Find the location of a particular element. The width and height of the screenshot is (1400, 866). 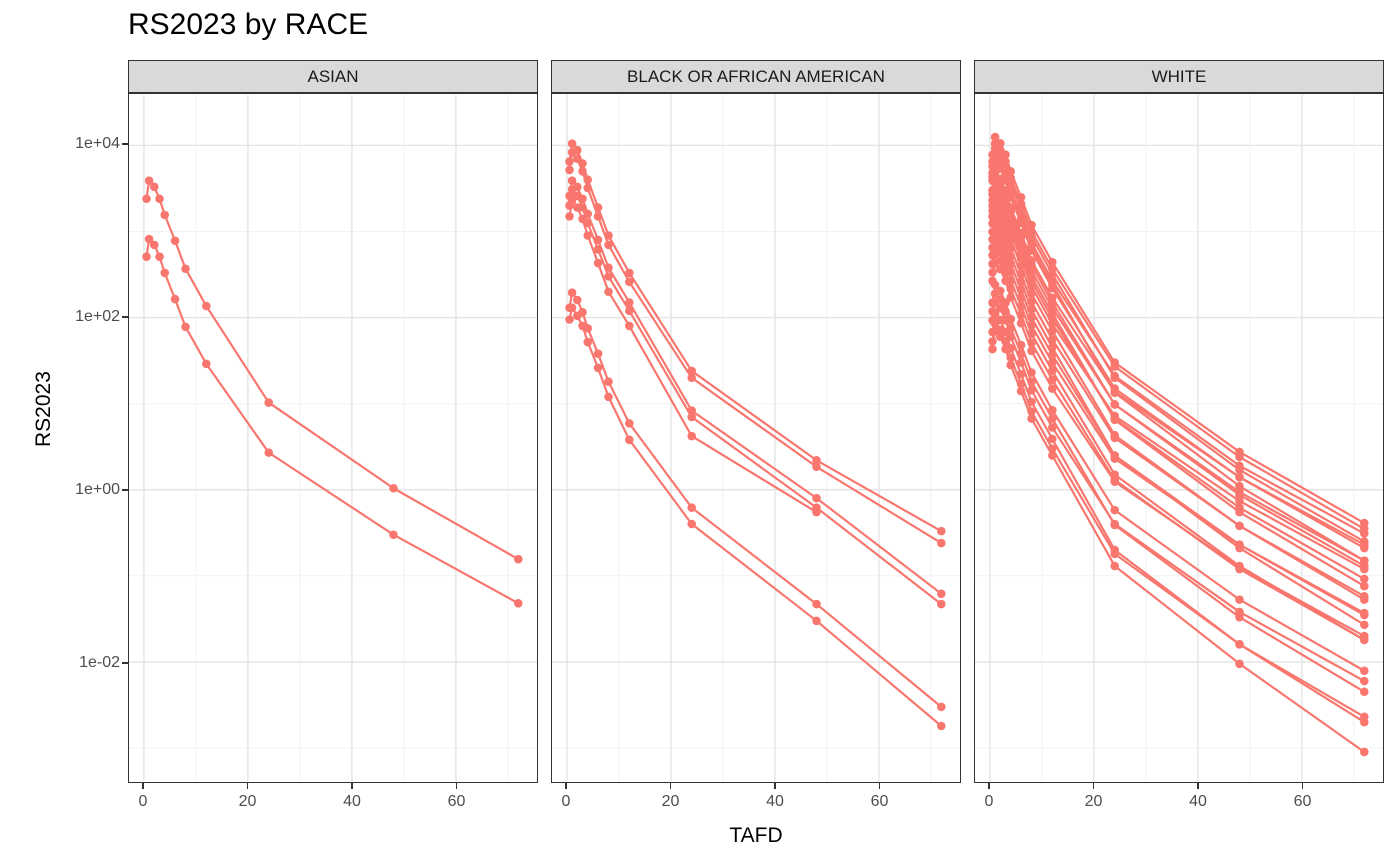

x-tick-label: 40 is located at coordinates (775, 801).